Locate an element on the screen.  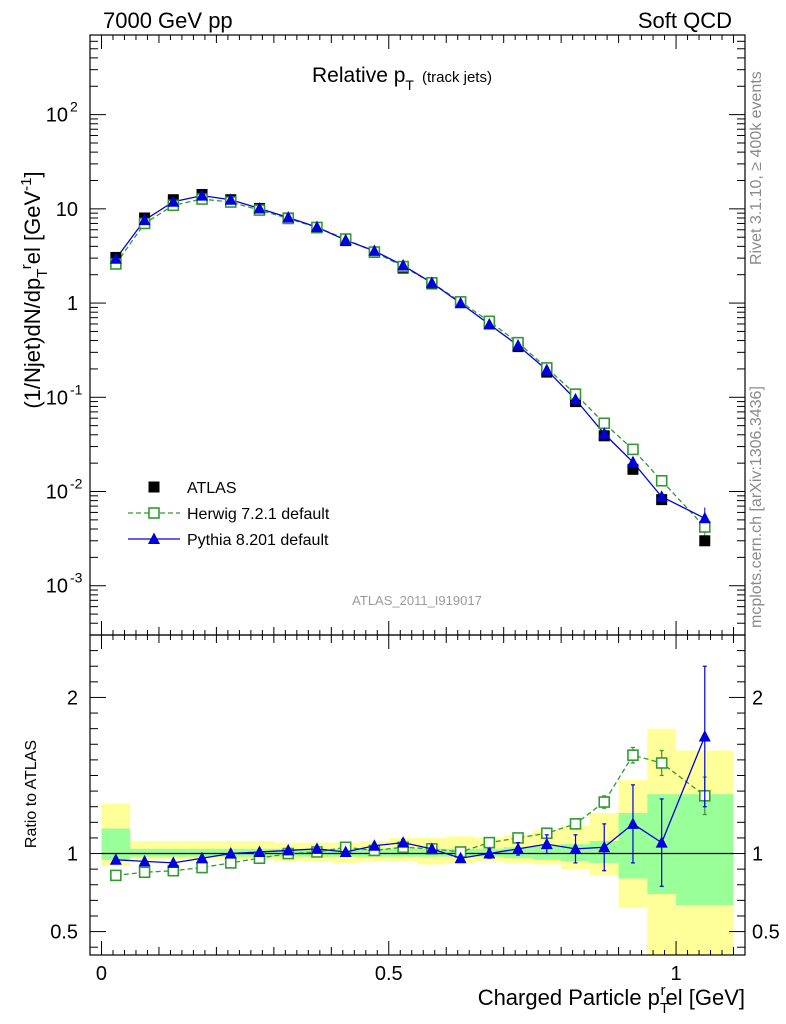
main-title-extra: (track jets) is located at coordinates (457, 77).